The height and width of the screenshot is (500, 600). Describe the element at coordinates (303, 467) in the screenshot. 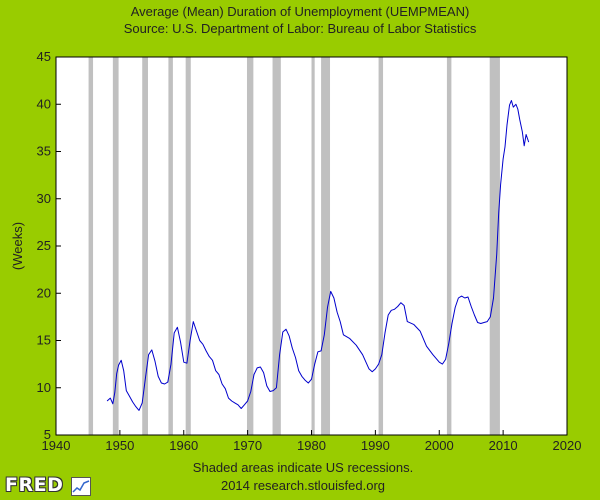

I see `footer-recession-note: Shaded areas indicate US recessions.` at that location.